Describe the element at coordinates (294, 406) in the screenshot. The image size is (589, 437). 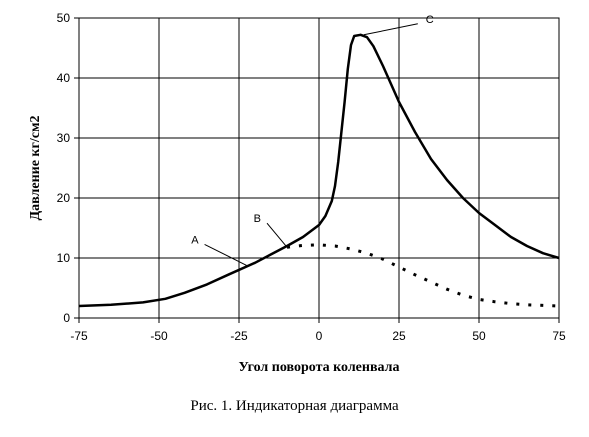
I see `figure-caption: Рис. 1. Индикаторная диаграмма` at that location.